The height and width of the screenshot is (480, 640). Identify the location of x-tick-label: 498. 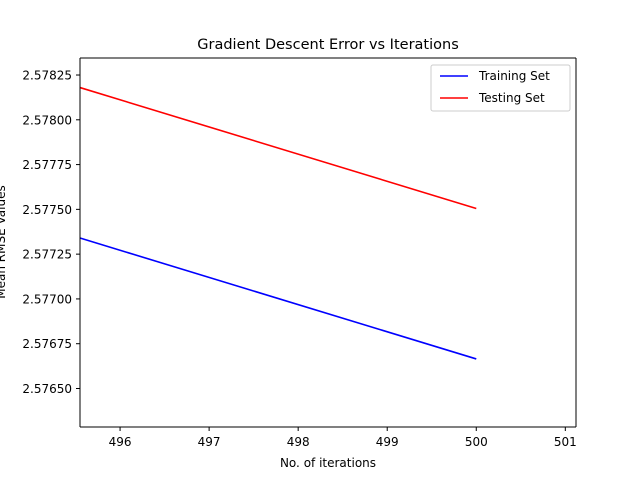
(298, 442).